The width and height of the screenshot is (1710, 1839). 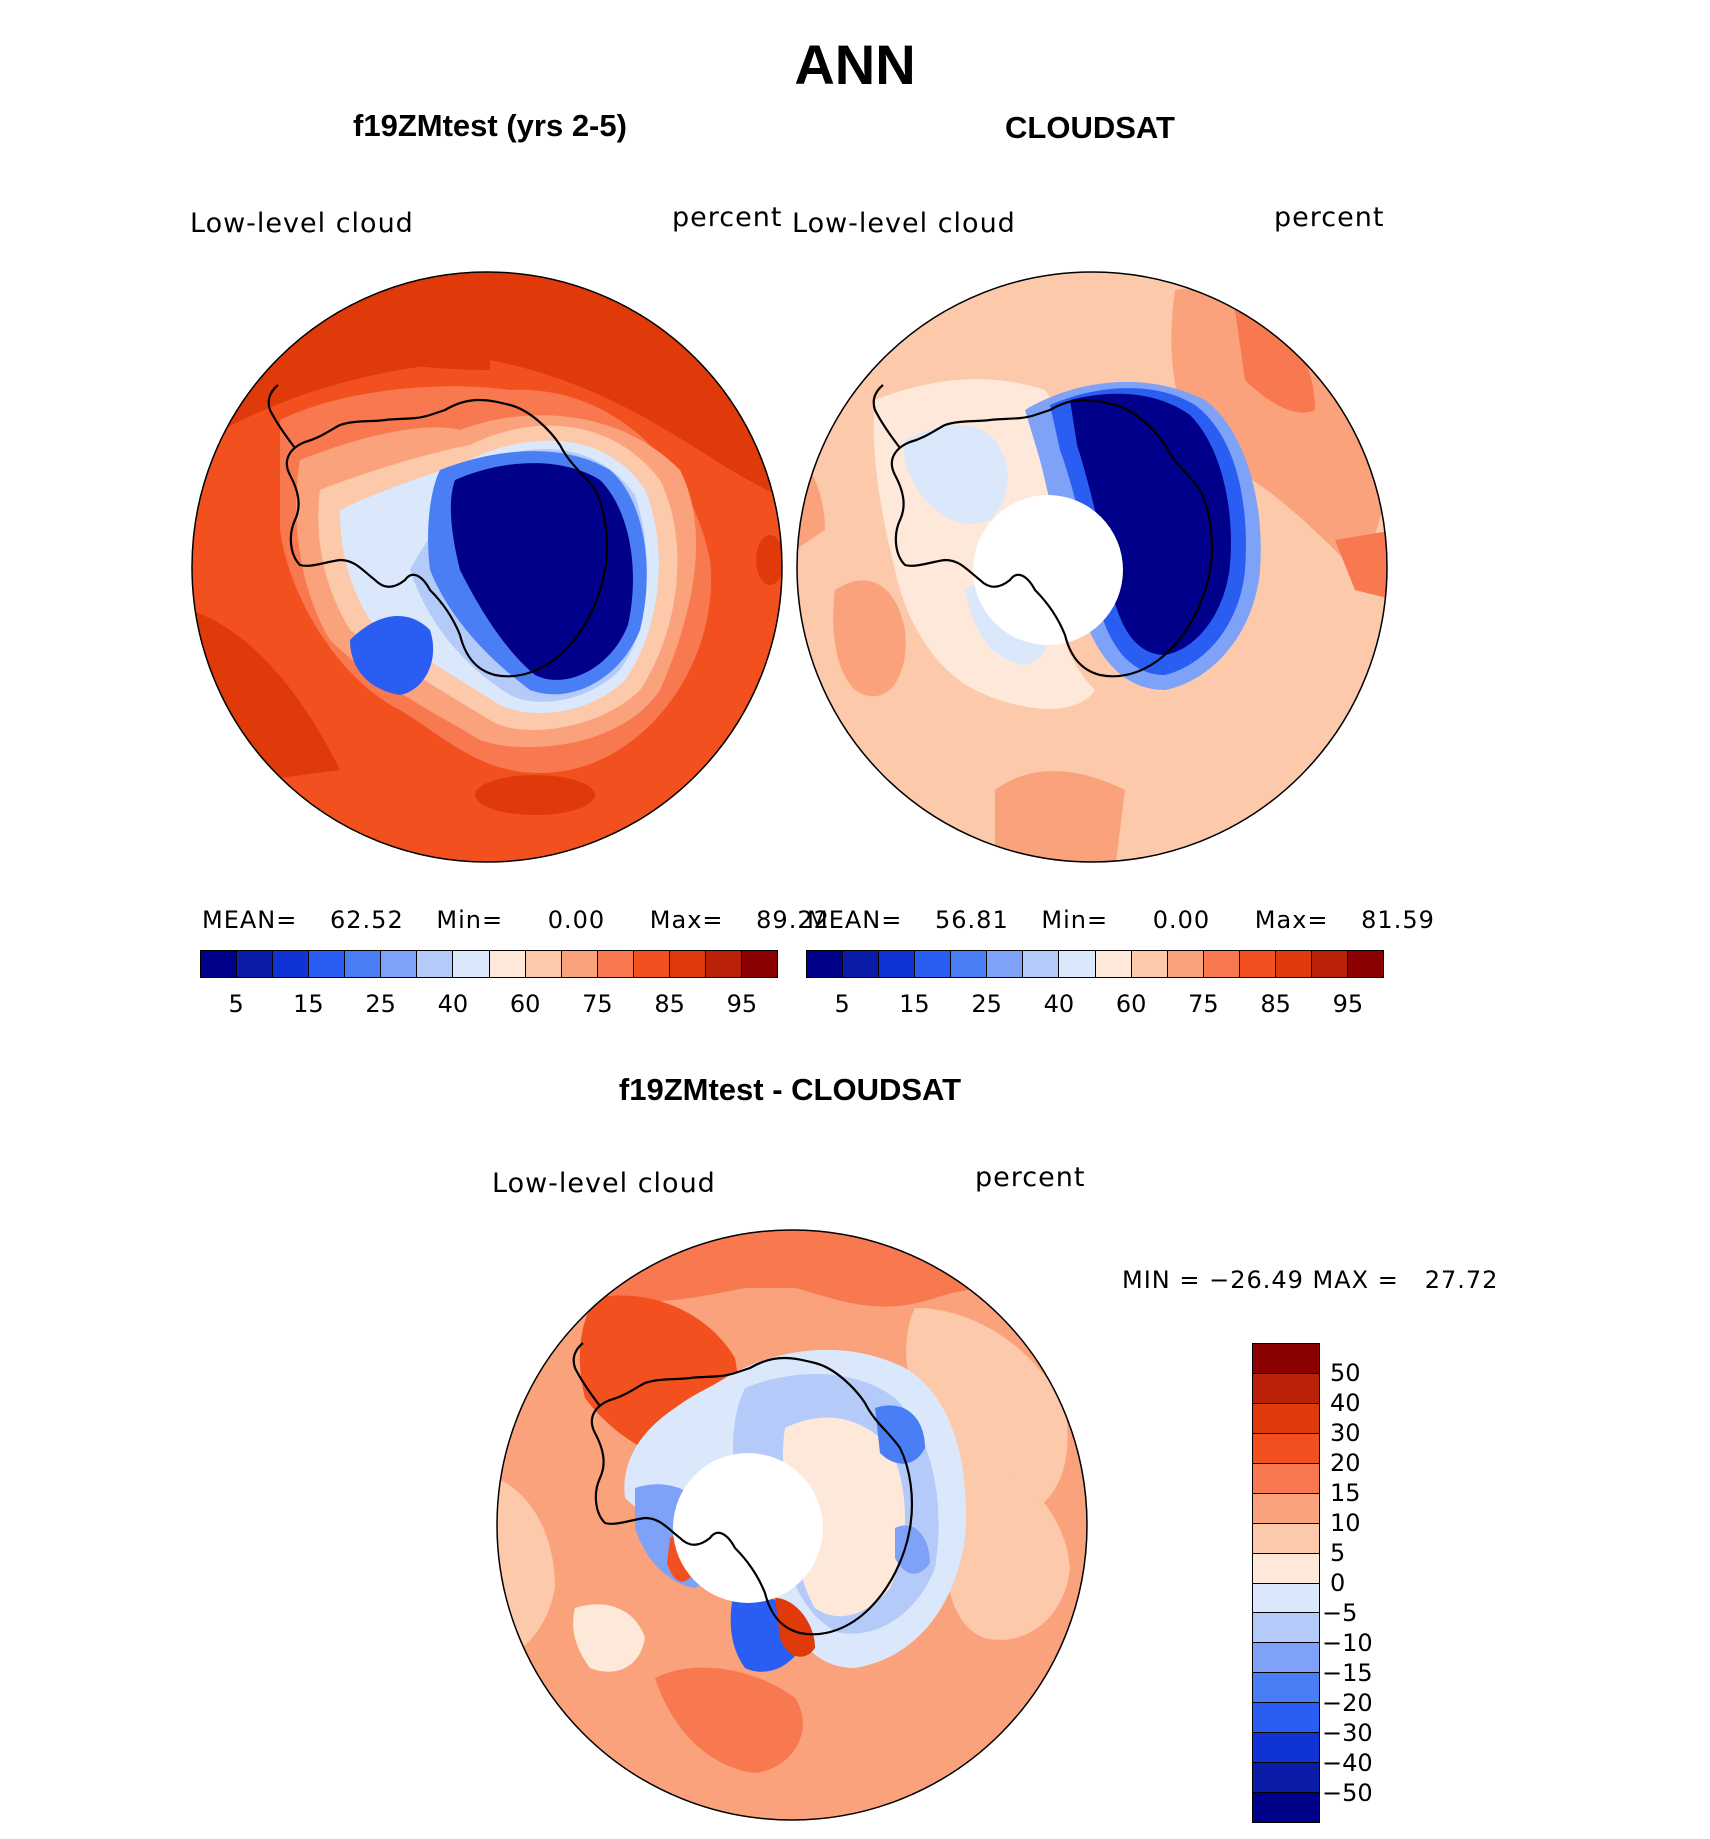 I want to click on model-min-label: Min=, so click(x=470, y=920).